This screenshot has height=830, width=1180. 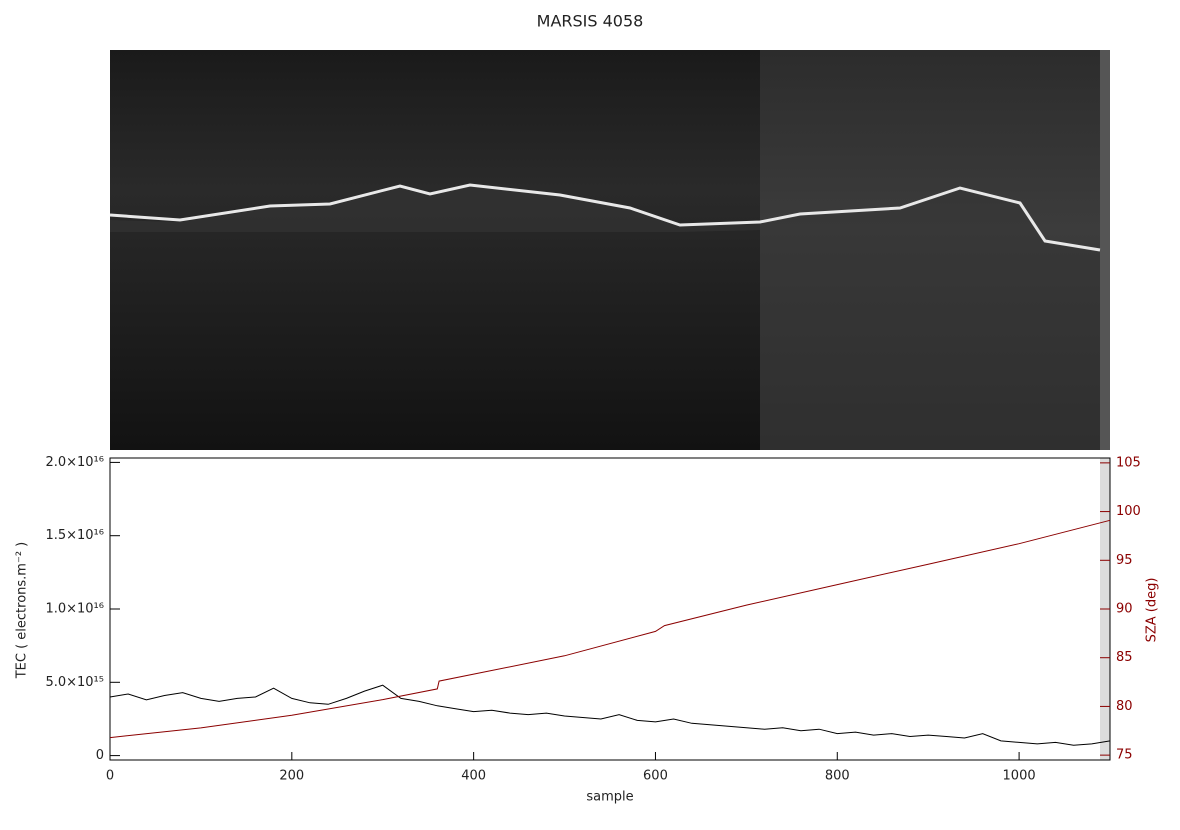 What do you see at coordinates (74, 462) in the screenshot?
I see `y-tick-label: 2.0×10¹⁶` at bounding box center [74, 462].